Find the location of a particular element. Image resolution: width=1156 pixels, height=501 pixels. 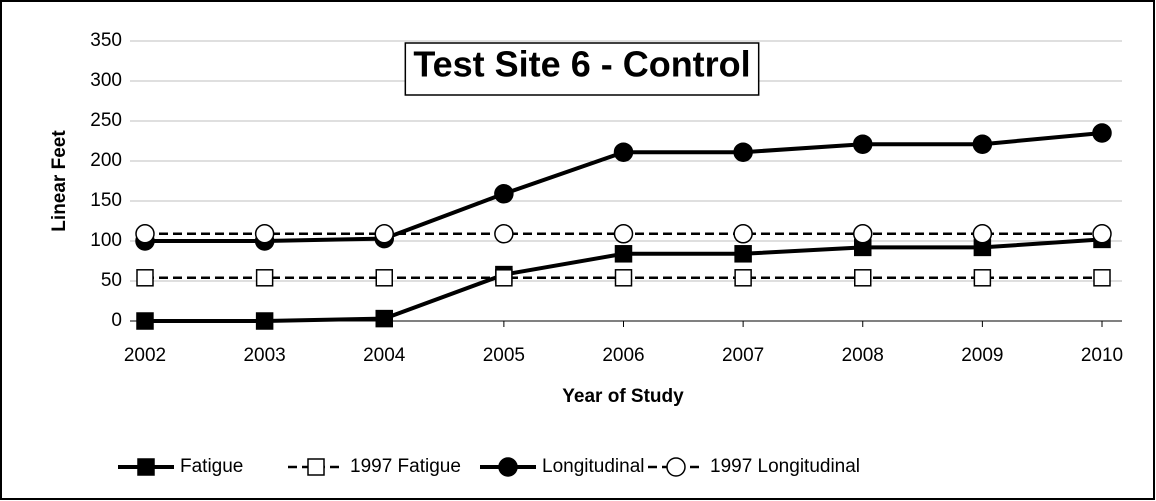

x-tick-label: 2006 is located at coordinates (623, 355).